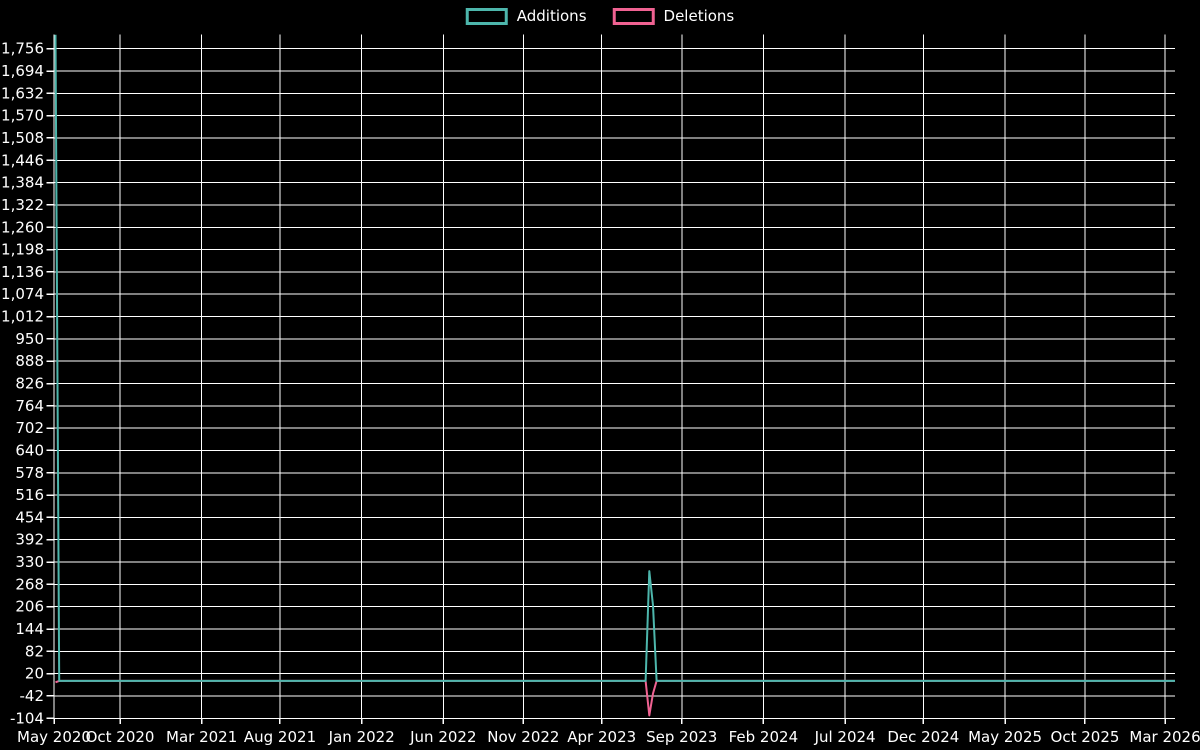 The image size is (1200, 750). Describe the element at coordinates (29, 473) in the screenshot. I see `y-tick-label: 578` at that location.